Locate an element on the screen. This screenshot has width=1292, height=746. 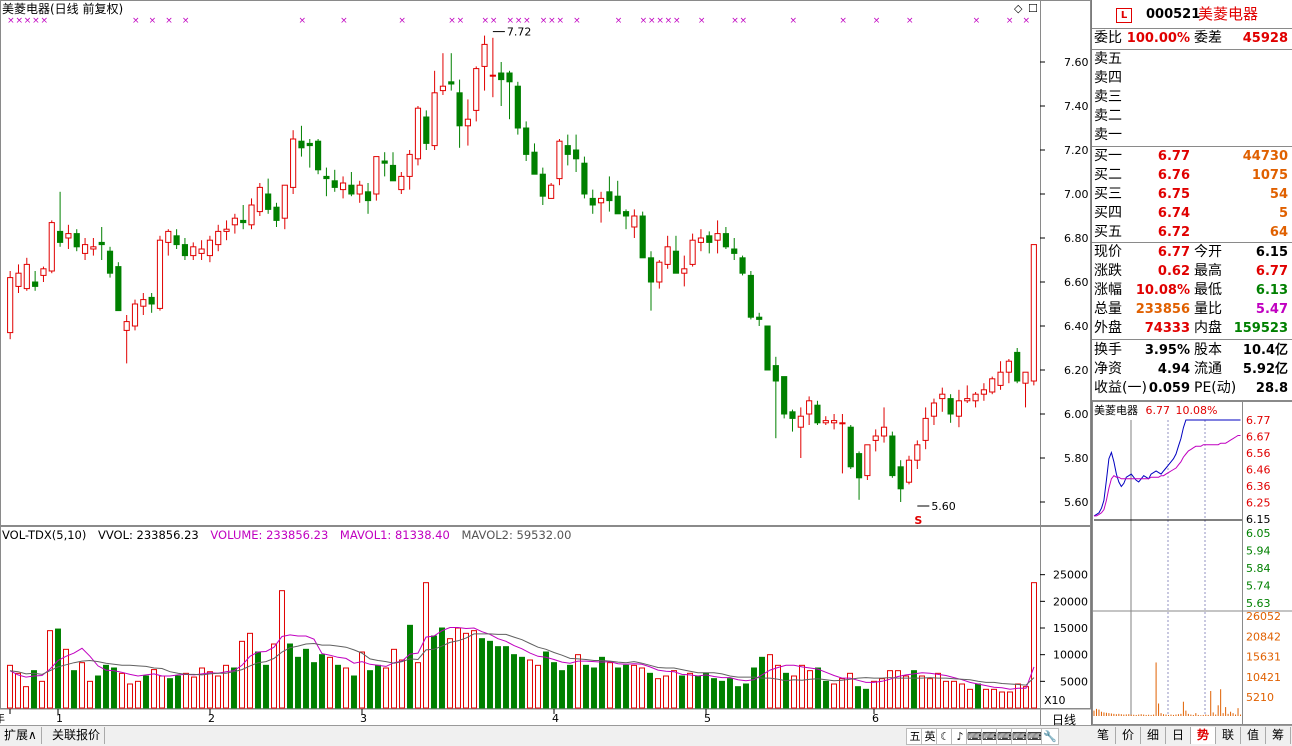
minute-price-tick: 6.46 is located at coordinates (1258, 470).